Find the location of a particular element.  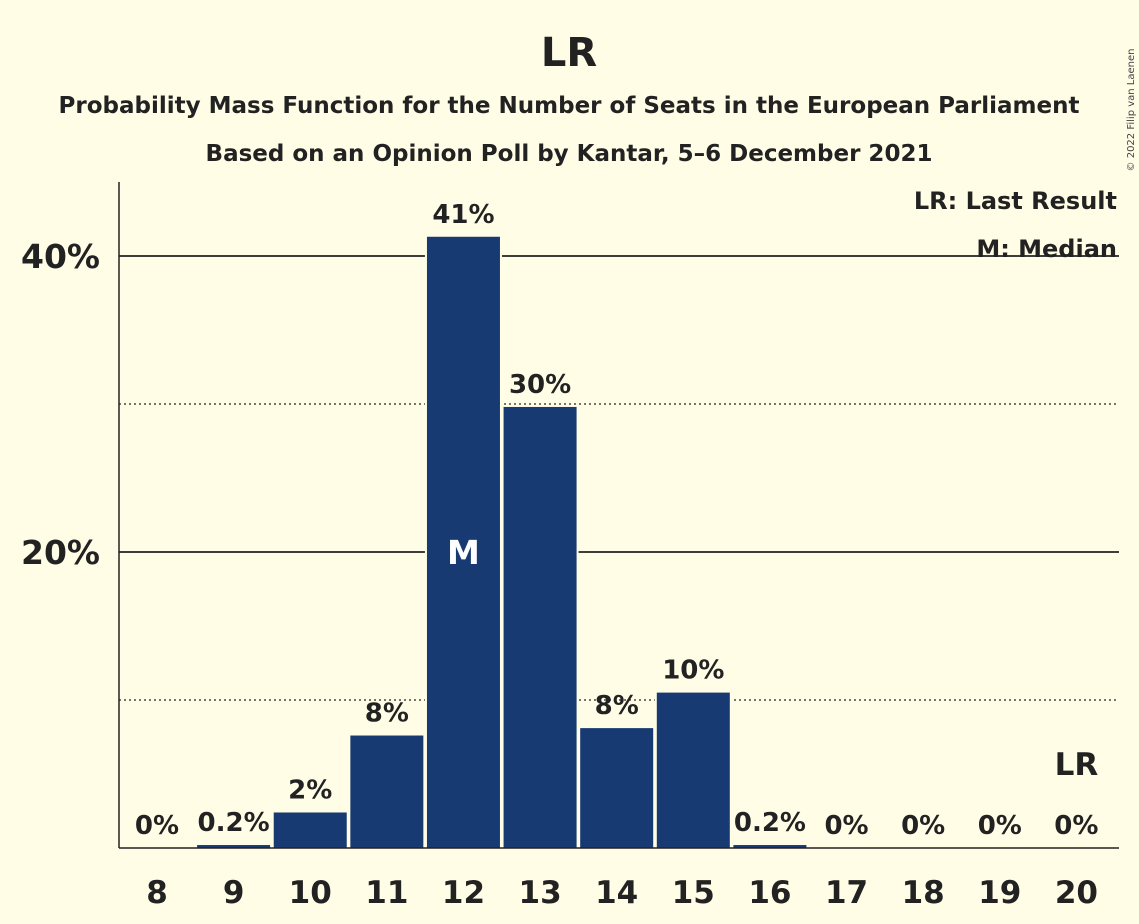

x-tick-label: 19 is located at coordinates (999, 893).